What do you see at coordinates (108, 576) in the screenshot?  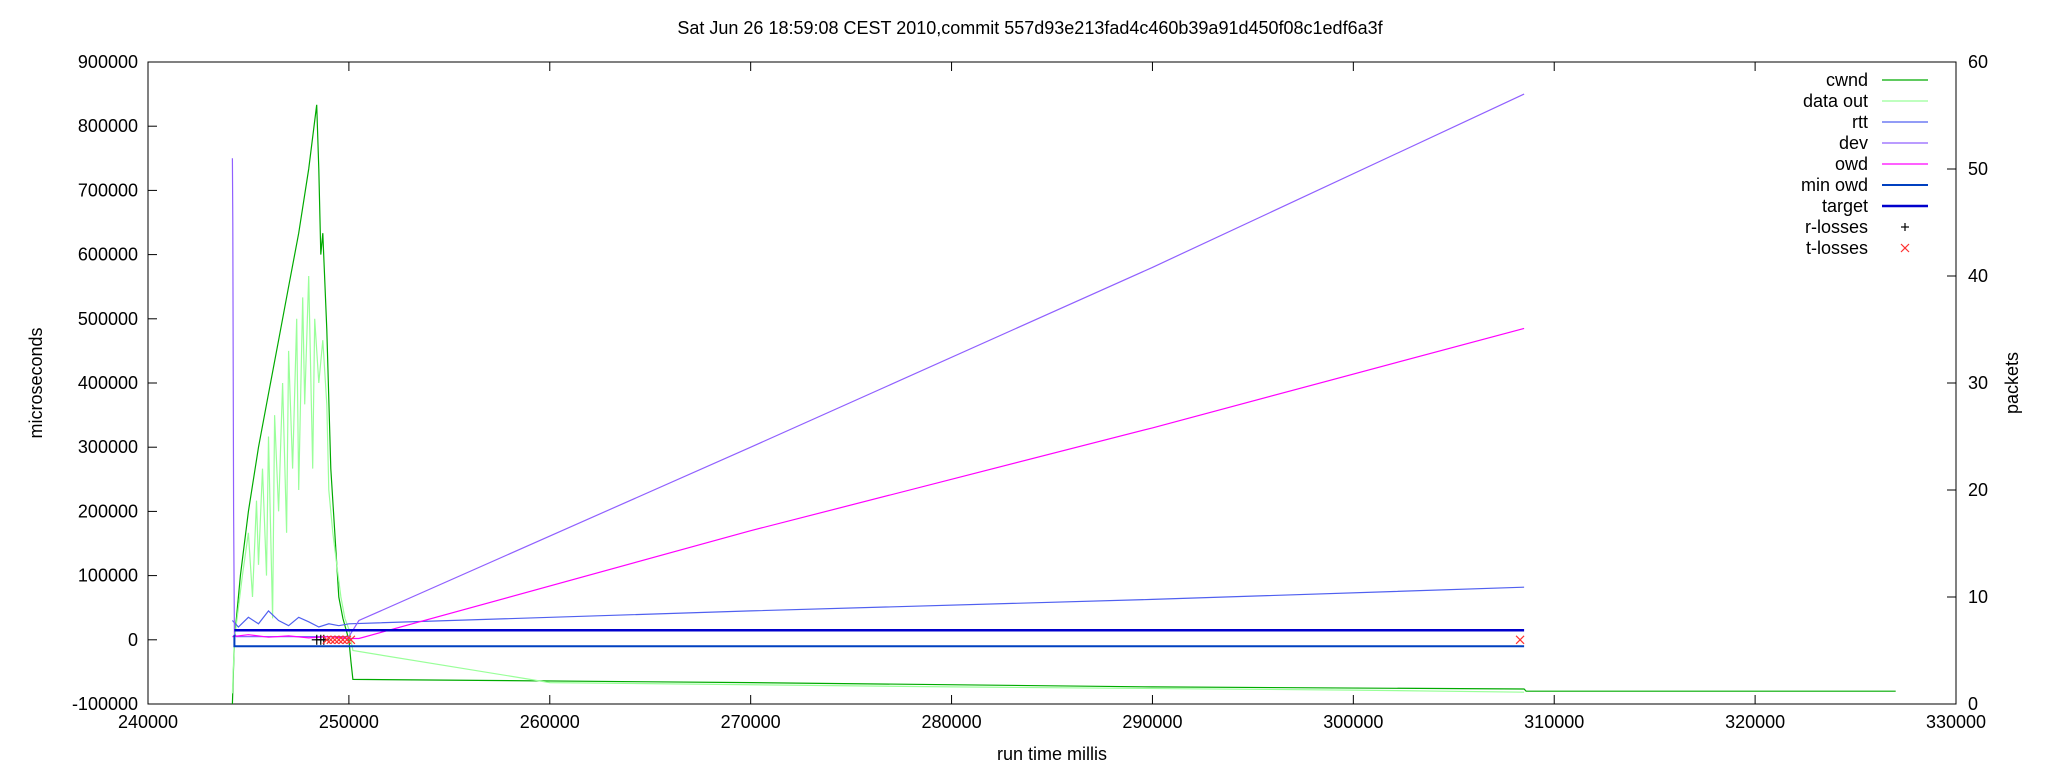 I see `y-tick-label: 100000` at bounding box center [108, 576].